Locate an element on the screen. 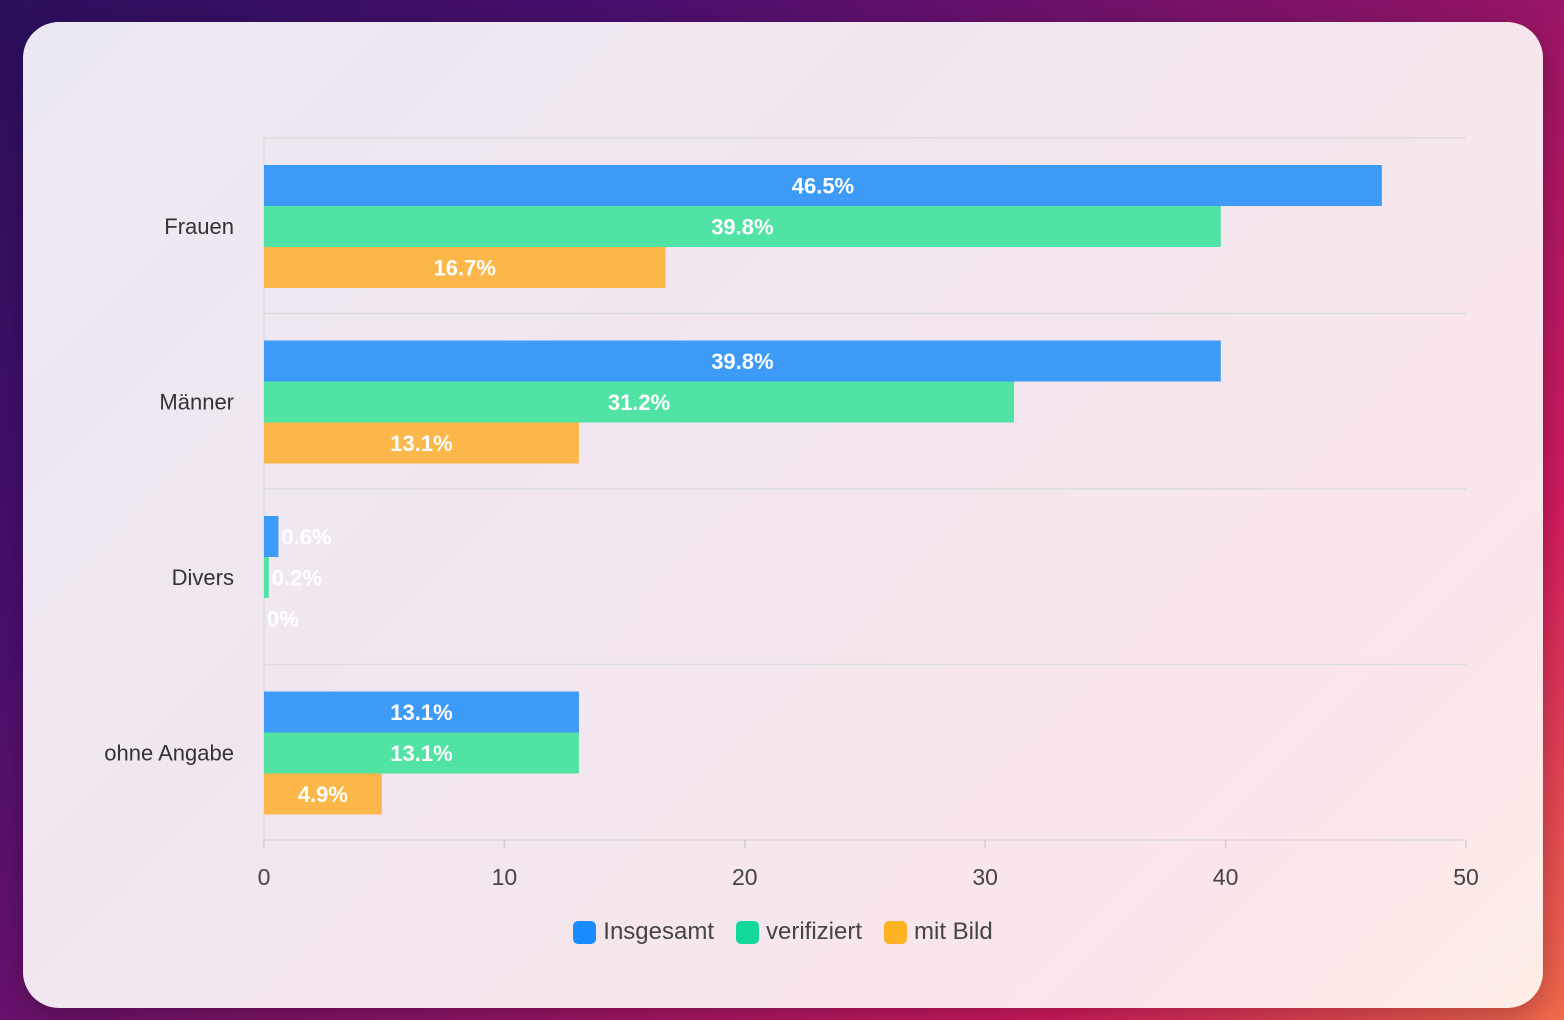  data-label: 46.5% is located at coordinates (823, 186).